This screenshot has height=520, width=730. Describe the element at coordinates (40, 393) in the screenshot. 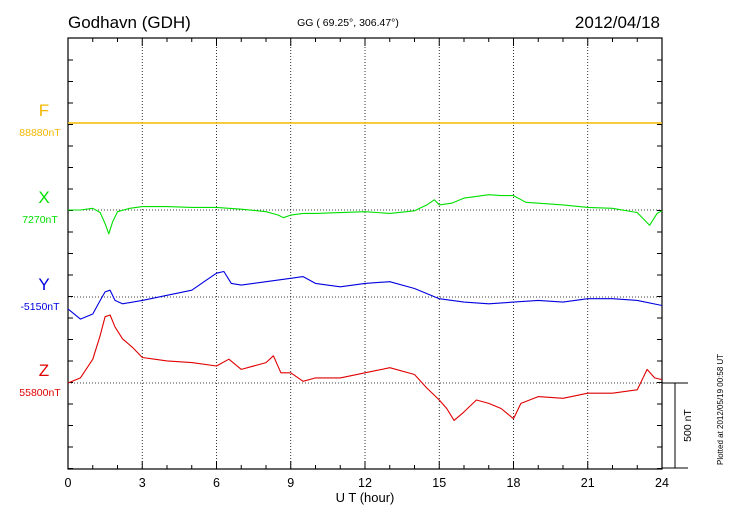

I see `baseline-value-z: 55800nT` at that location.